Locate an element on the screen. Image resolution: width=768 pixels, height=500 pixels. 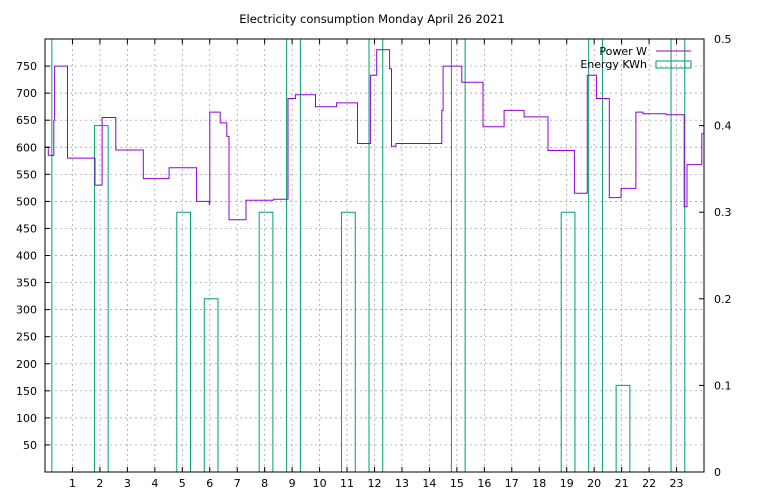
x-tick-label: 6 is located at coordinates (209, 483).